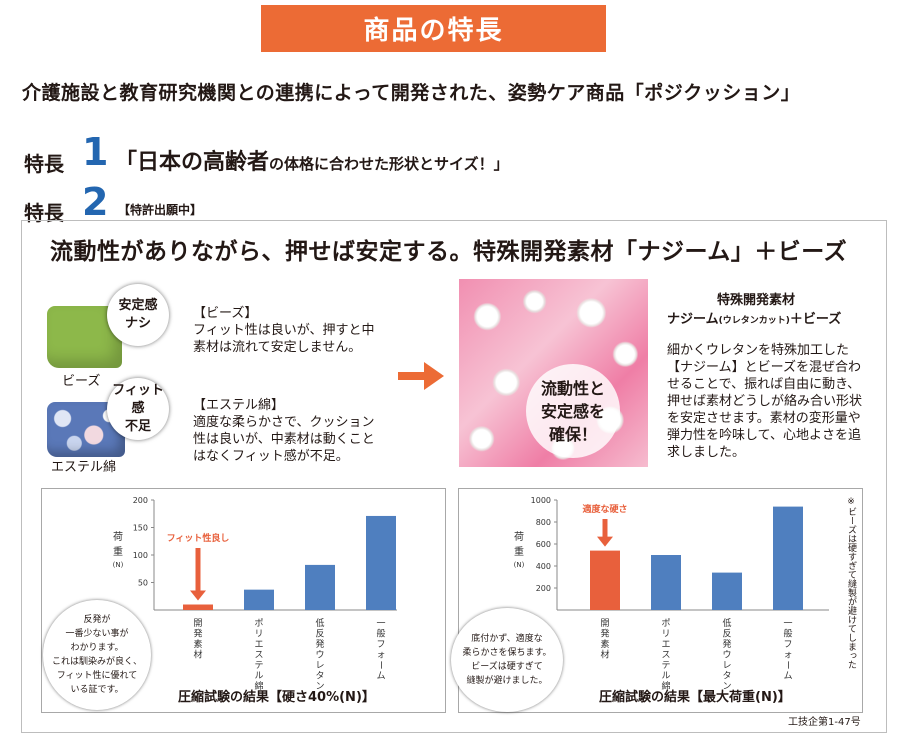  Describe the element at coordinates (97, 620) in the screenshot. I see `bubble-line: 反発が` at that location.